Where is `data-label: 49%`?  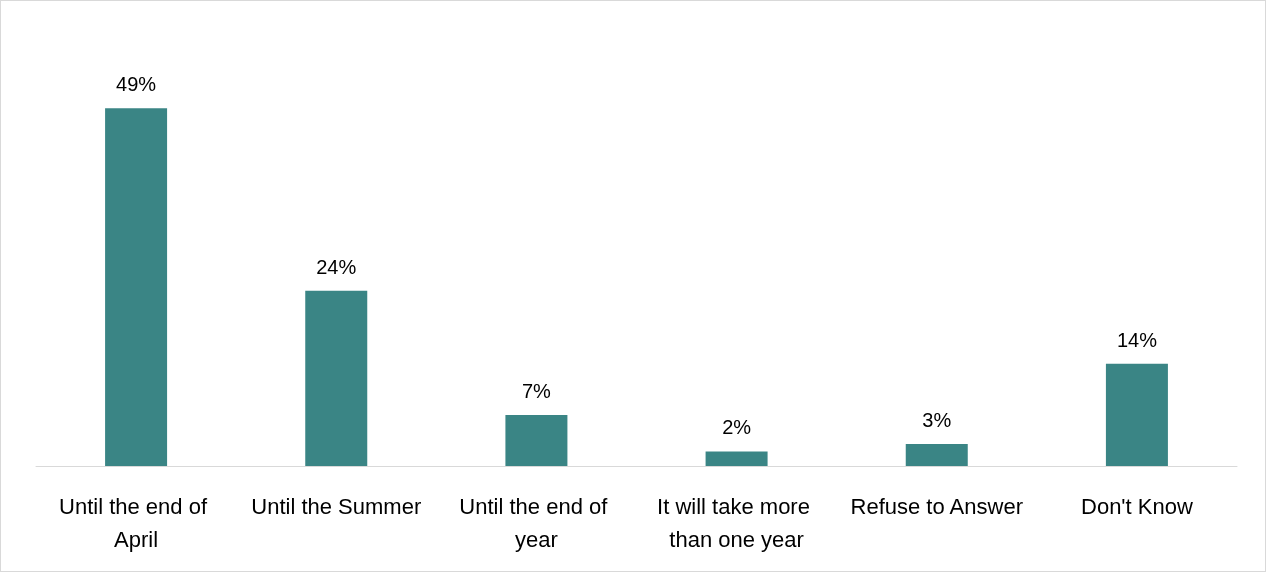
data-label: 49% is located at coordinates (136, 84).